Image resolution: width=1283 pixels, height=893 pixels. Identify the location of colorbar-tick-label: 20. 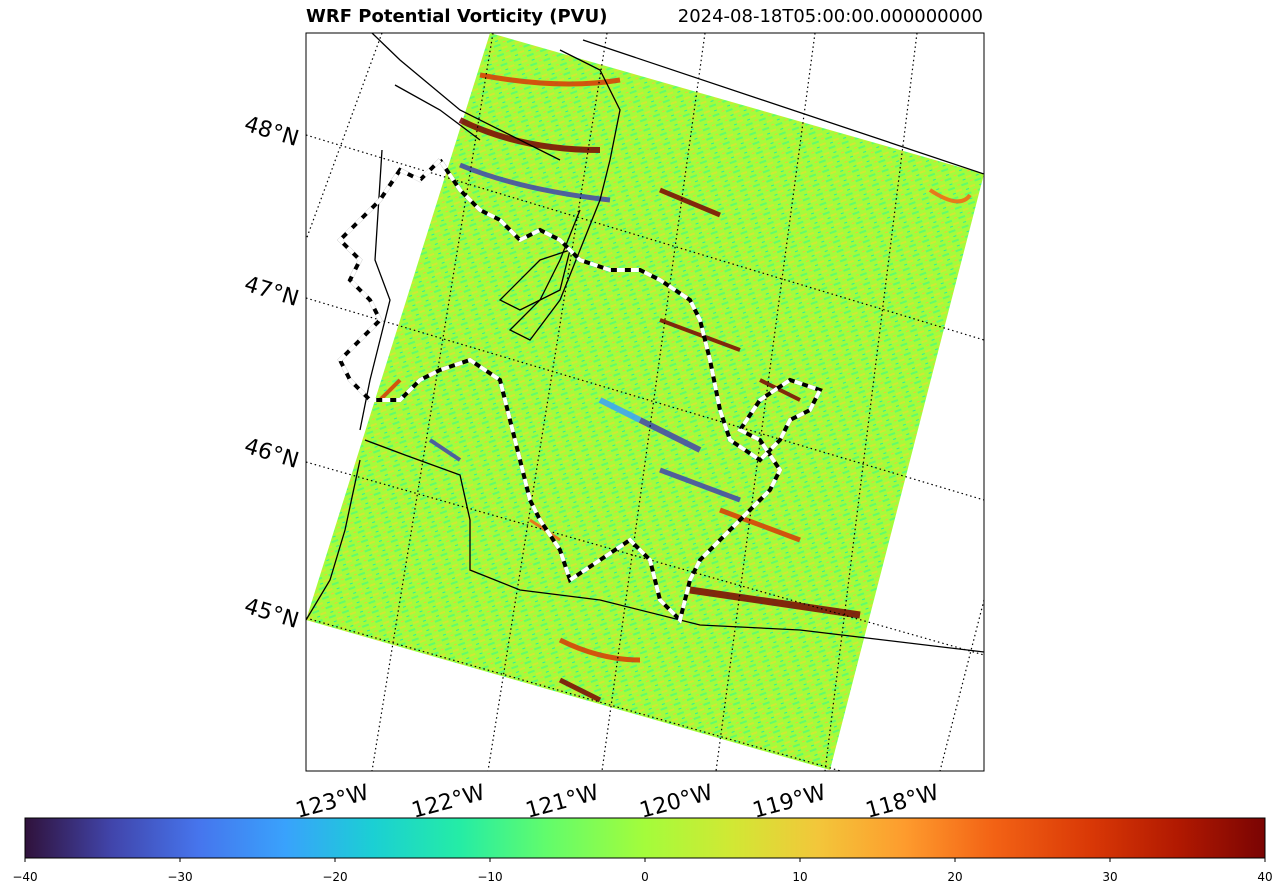
(954, 877).